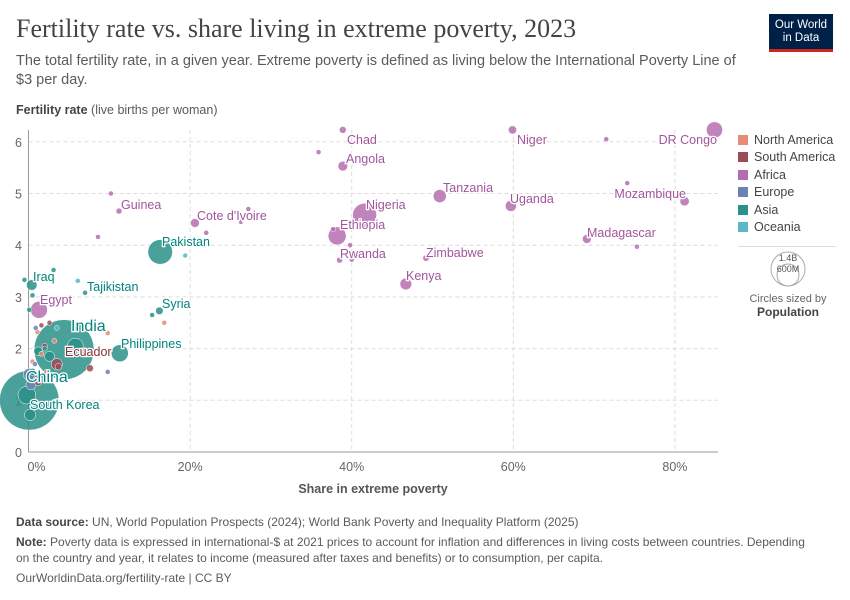  I want to click on x-tick-label: 40%, so click(351, 467).